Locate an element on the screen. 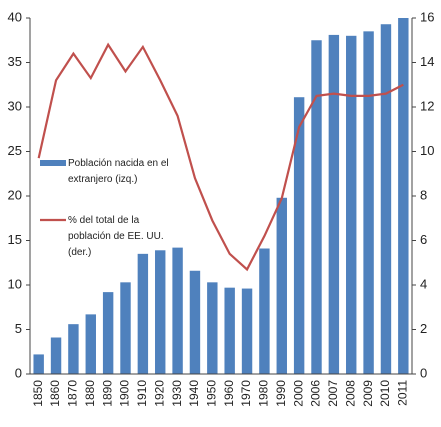 The width and height of the screenshot is (441, 427). y-tick-label: 5 is located at coordinates (18, 328).